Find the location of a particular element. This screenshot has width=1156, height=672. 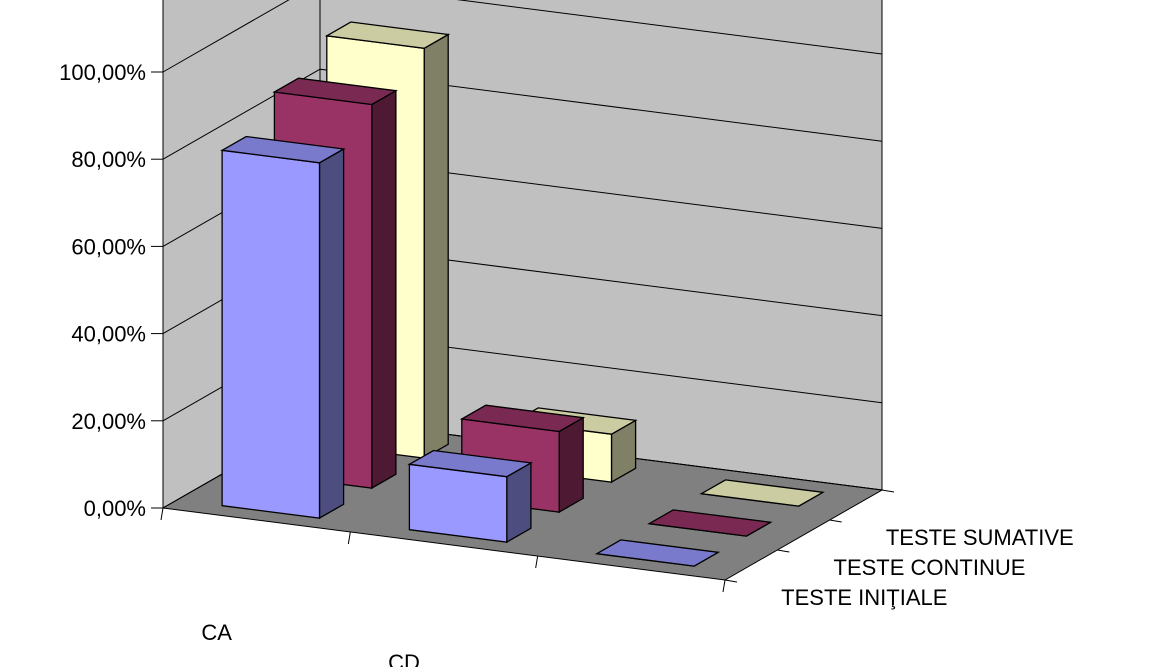

y-tick-label: 40,00% is located at coordinates (108, 334).